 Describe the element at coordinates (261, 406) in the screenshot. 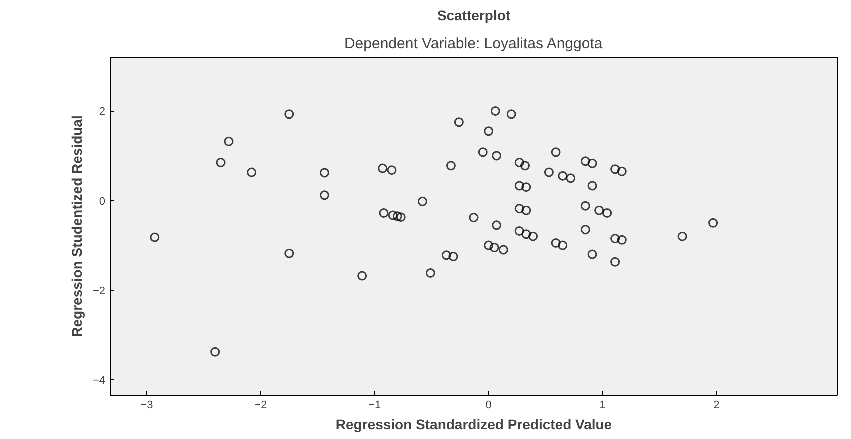

I see `x-tick-label: −2` at that location.